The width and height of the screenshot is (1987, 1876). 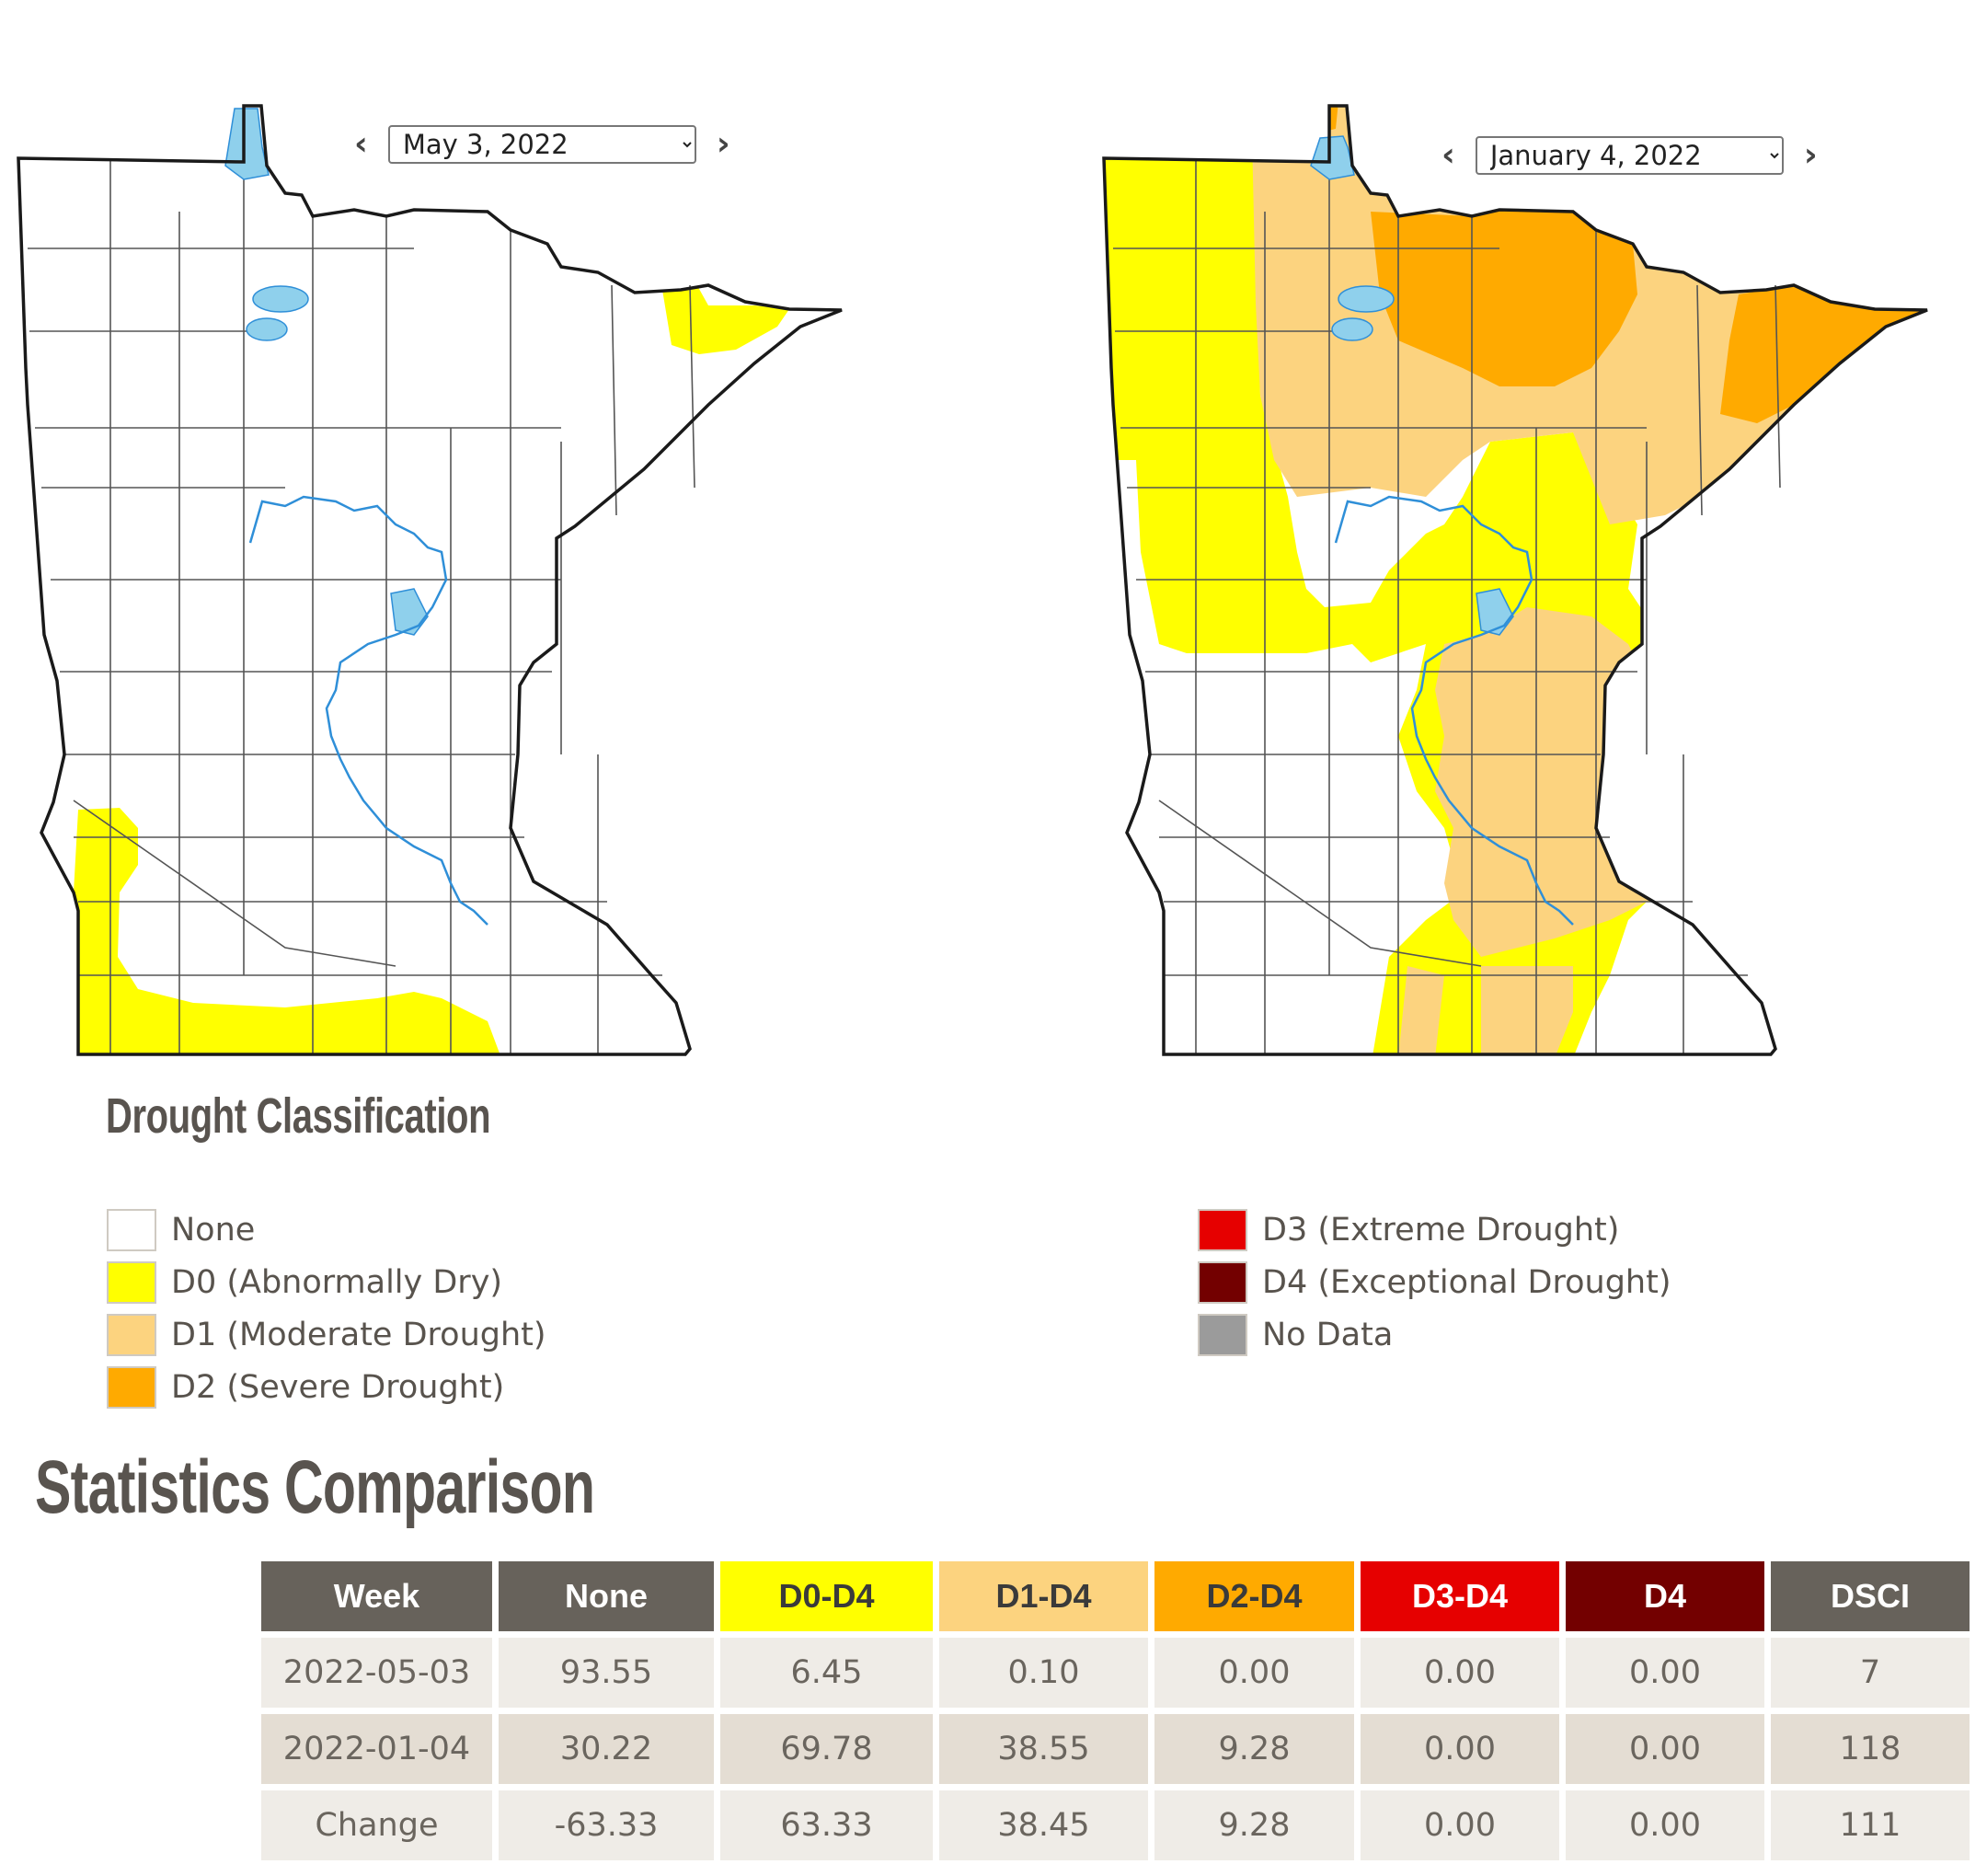 What do you see at coordinates (358, 1334) in the screenshot?
I see `legend-label: D1 (Moderate Drought)` at bounding box center [358, 1334].